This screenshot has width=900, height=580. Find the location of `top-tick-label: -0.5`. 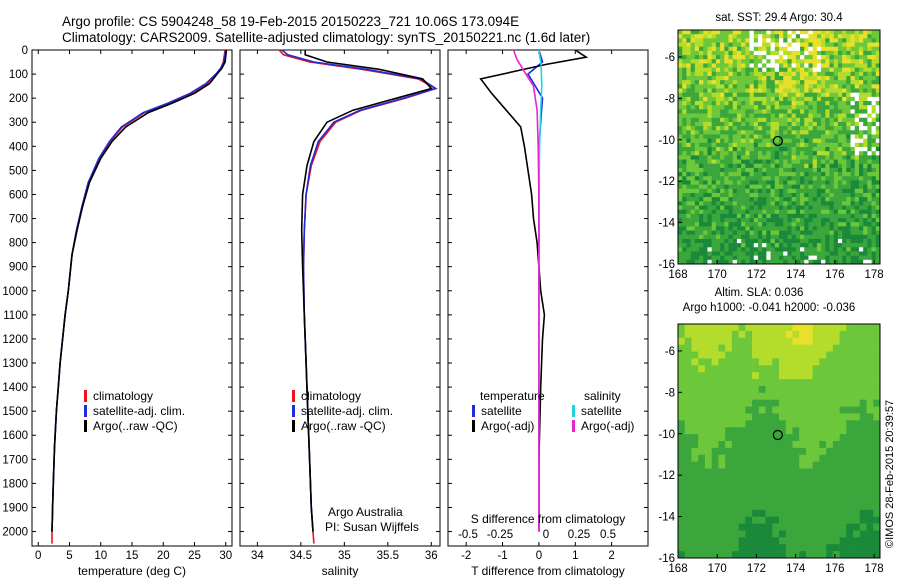

top-tick-label: -0.5 is located at coordinates (468, 535).